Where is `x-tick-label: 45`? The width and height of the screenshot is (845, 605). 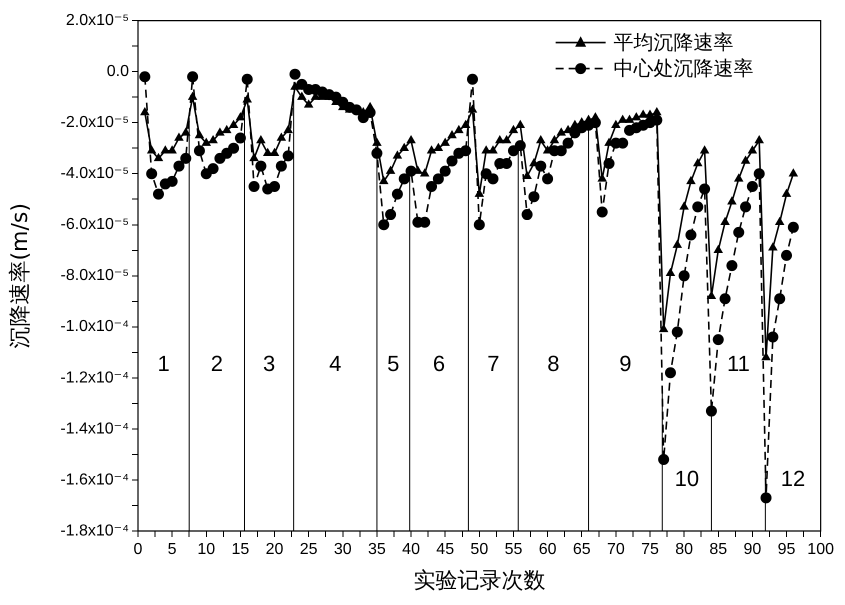
x-tick-label: 45 is located at coordinates (445, 549).